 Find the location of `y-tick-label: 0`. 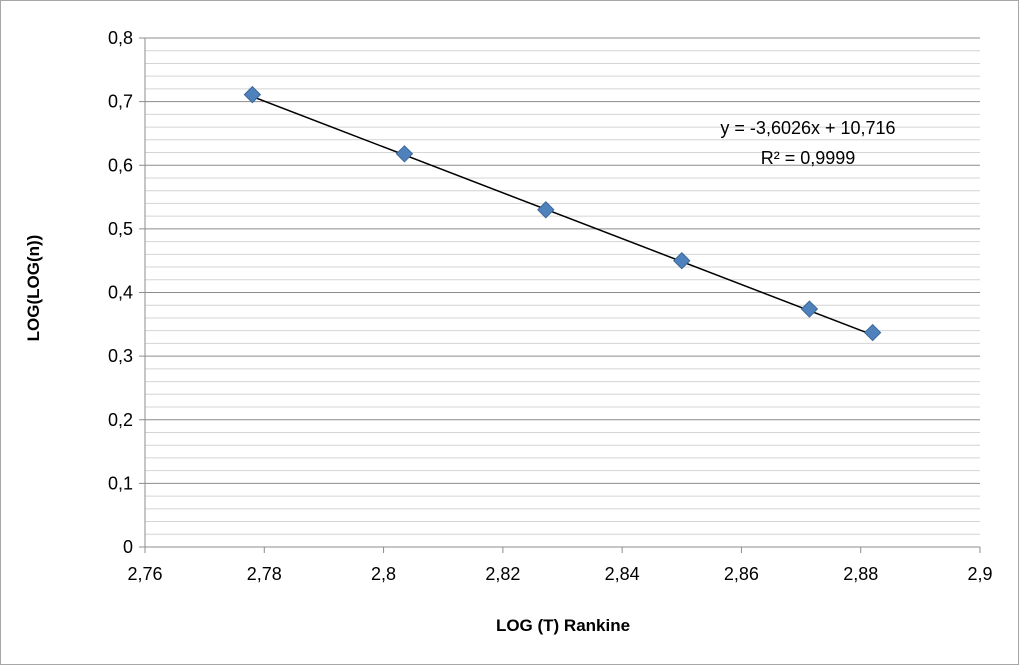

y-tick-label: 0 is located at coordinates (128, 547).